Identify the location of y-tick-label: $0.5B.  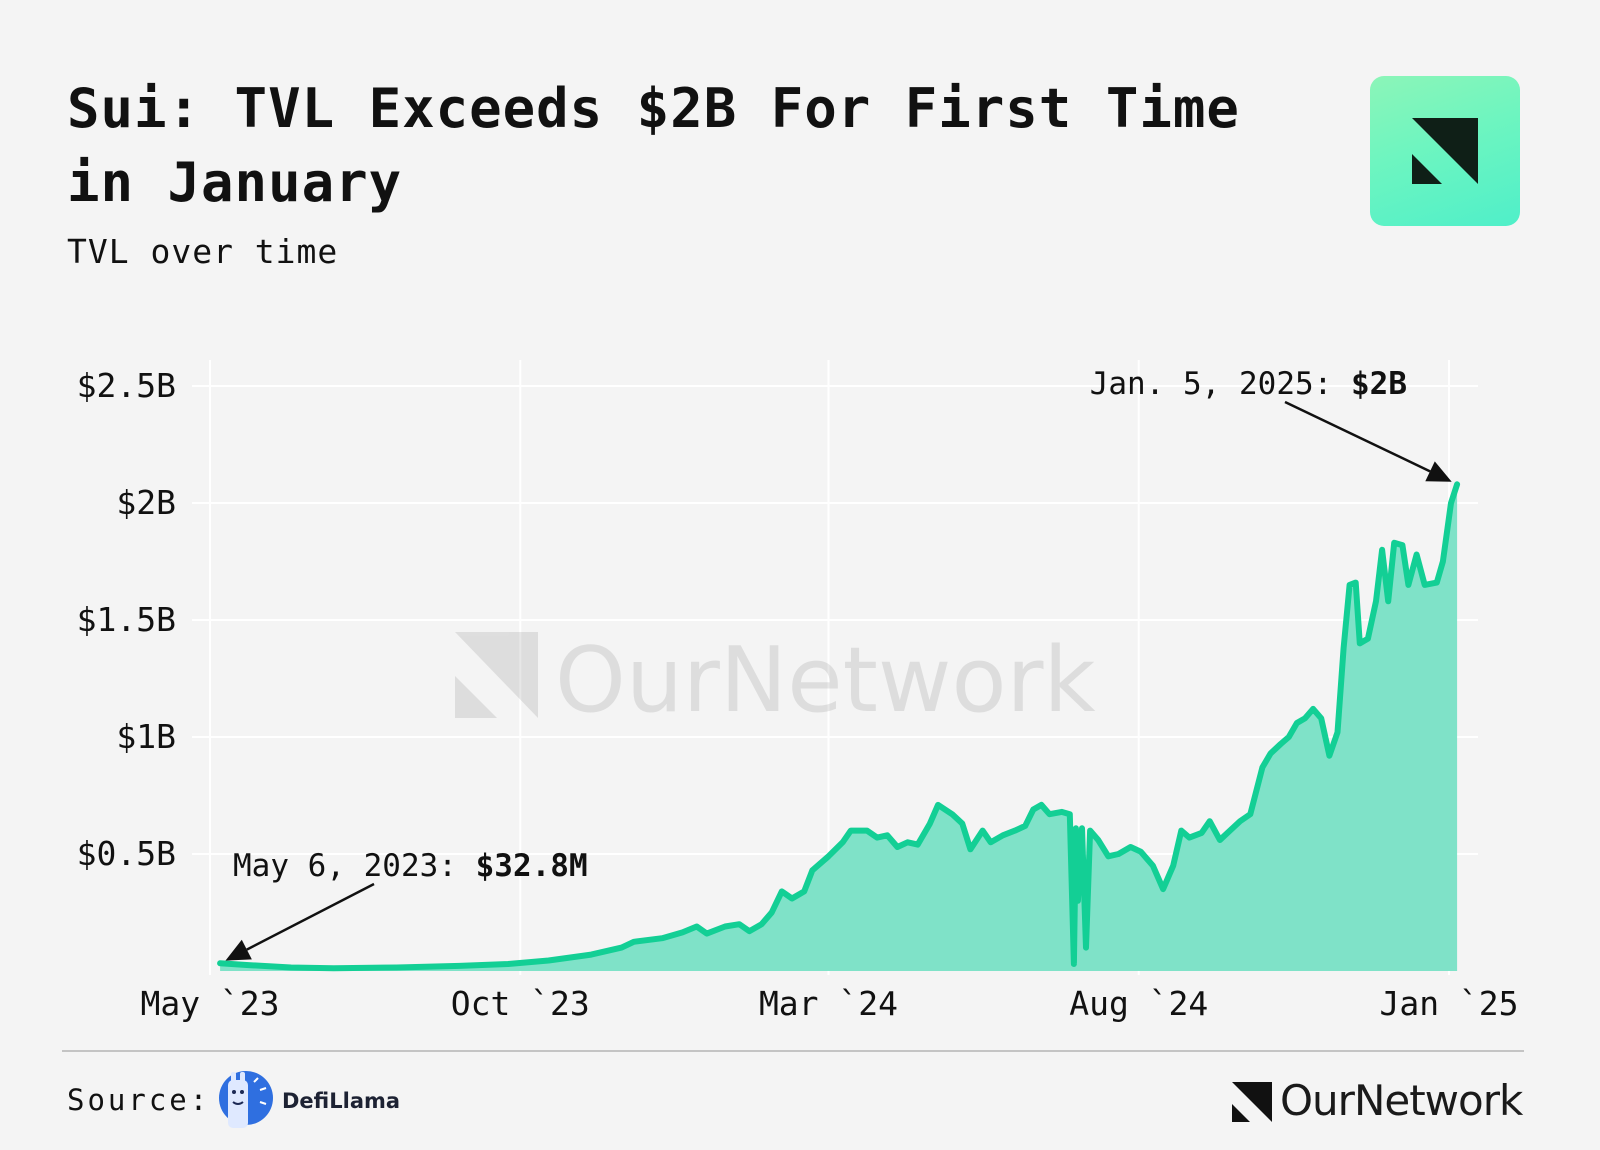
(126, 853).